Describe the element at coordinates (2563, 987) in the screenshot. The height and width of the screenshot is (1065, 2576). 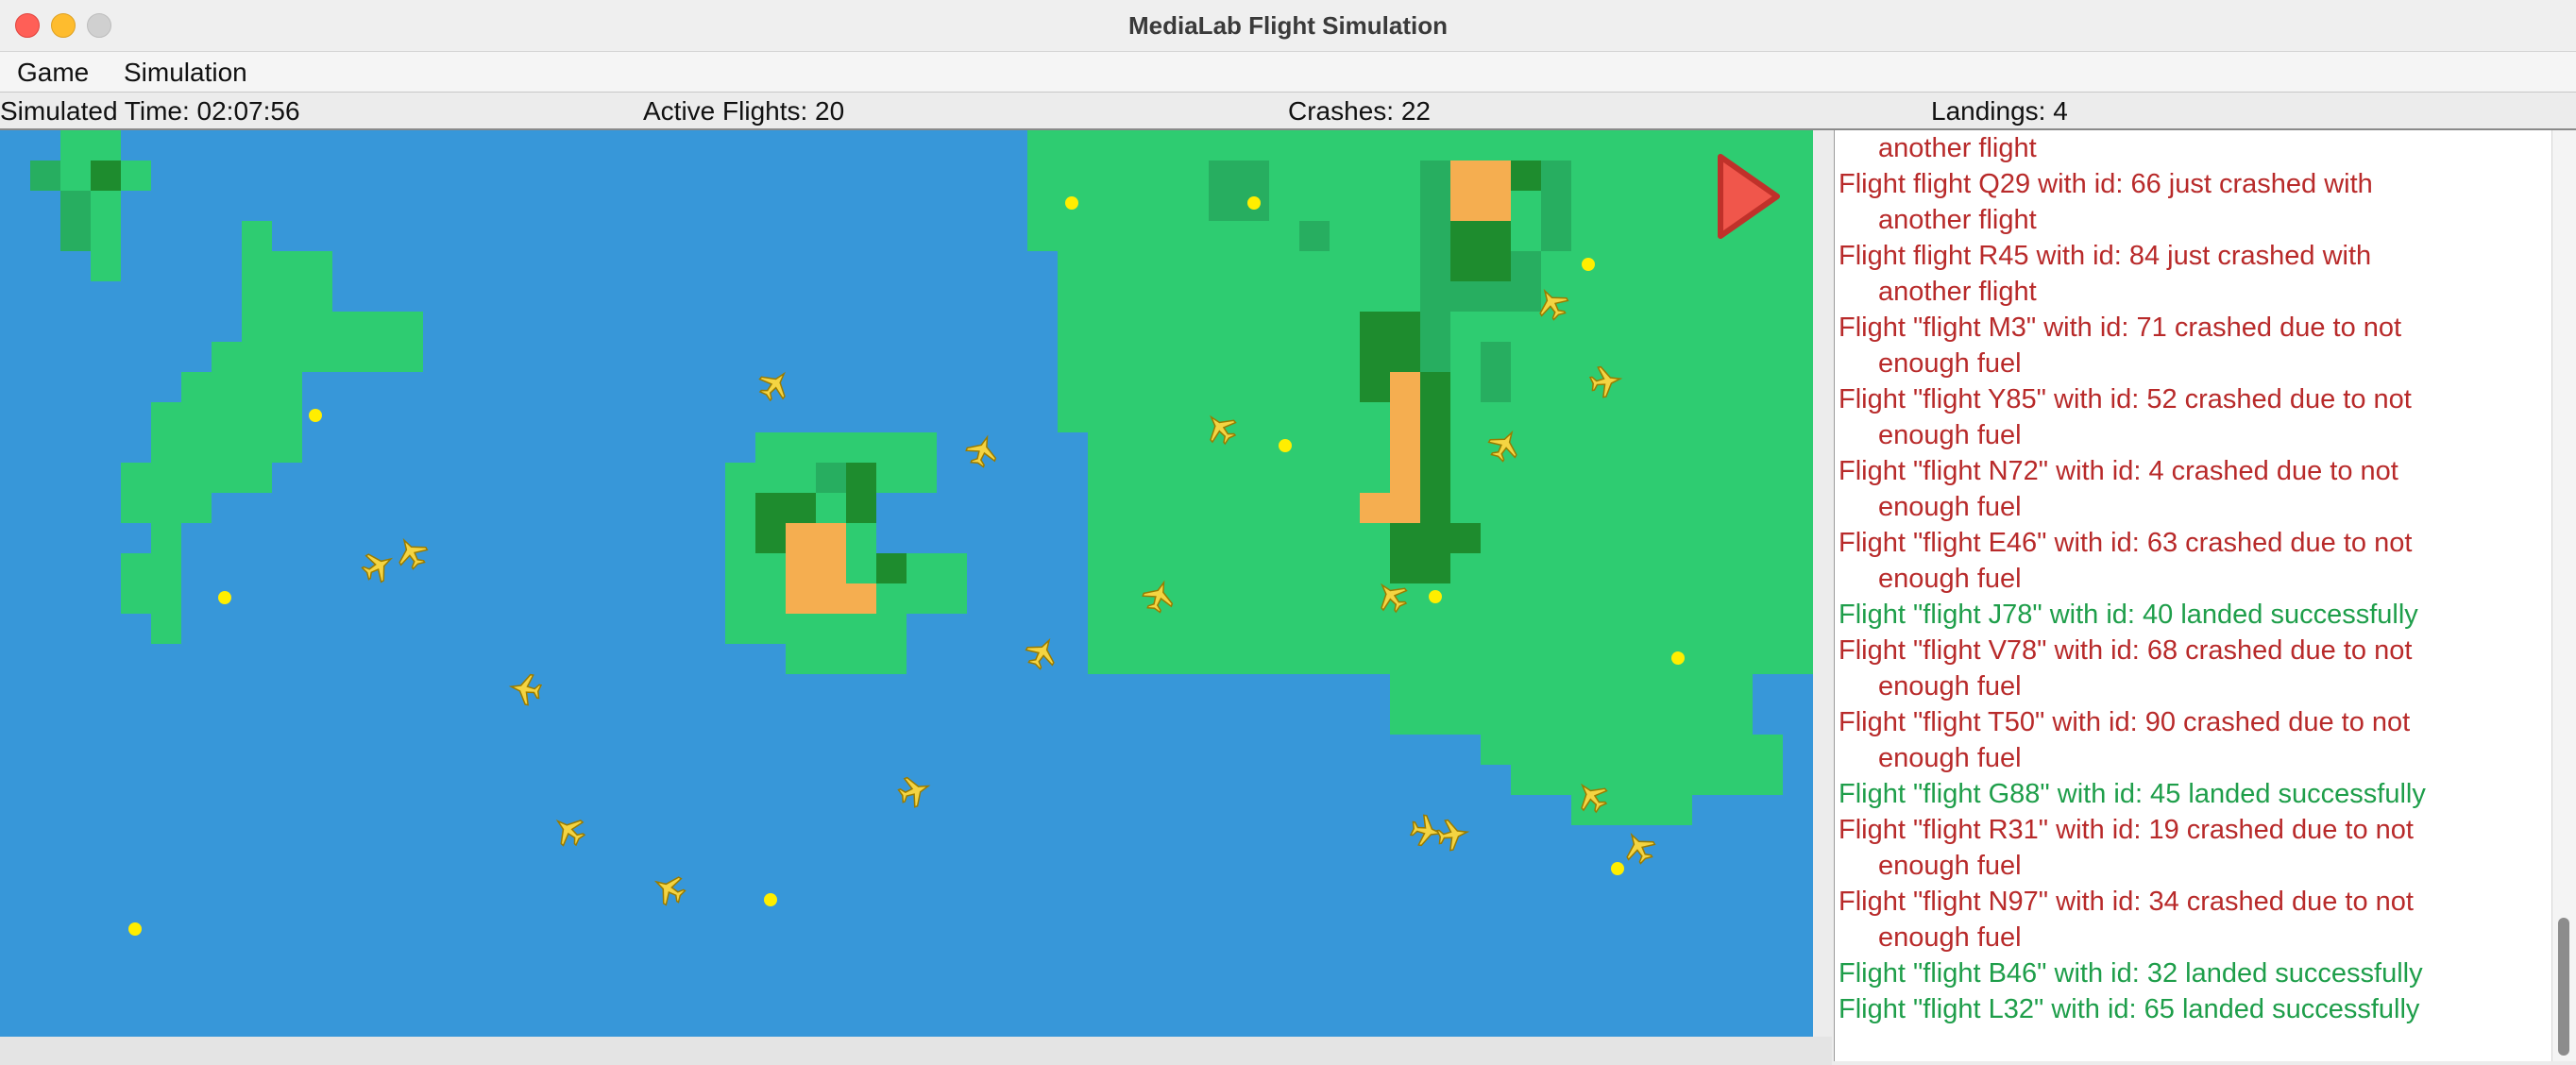
I see `log-scrollbar-thumb` at that location.